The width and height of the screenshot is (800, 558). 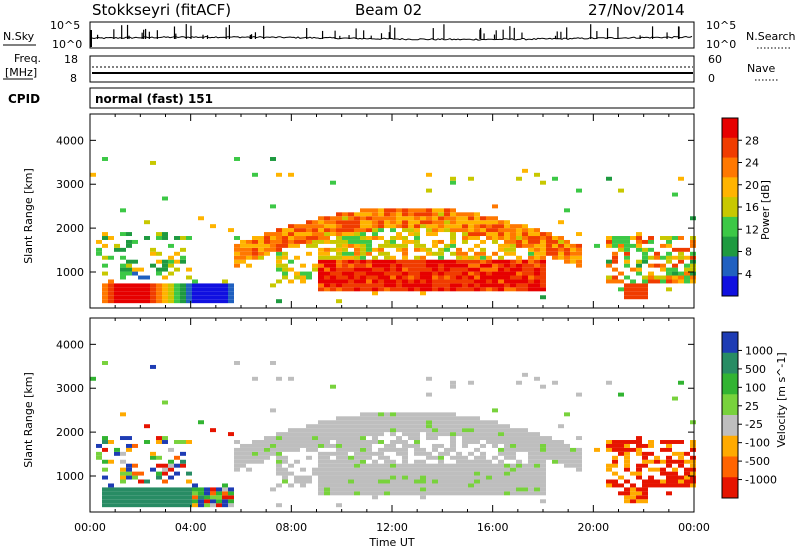 I want to click on noise-sky-label: N.Sky, so click(x=19, y=36).